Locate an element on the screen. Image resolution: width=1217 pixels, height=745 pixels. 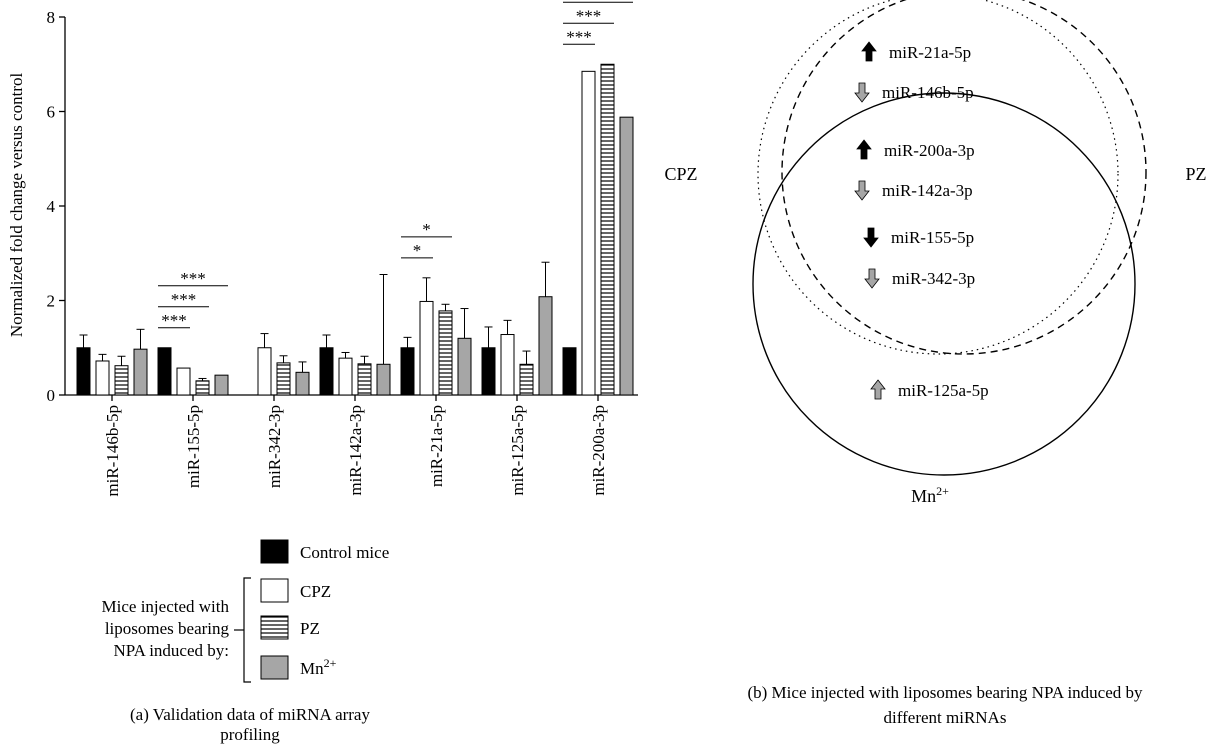
x-tick-label: miR-142a-3p is located at coordinates (355, 450).